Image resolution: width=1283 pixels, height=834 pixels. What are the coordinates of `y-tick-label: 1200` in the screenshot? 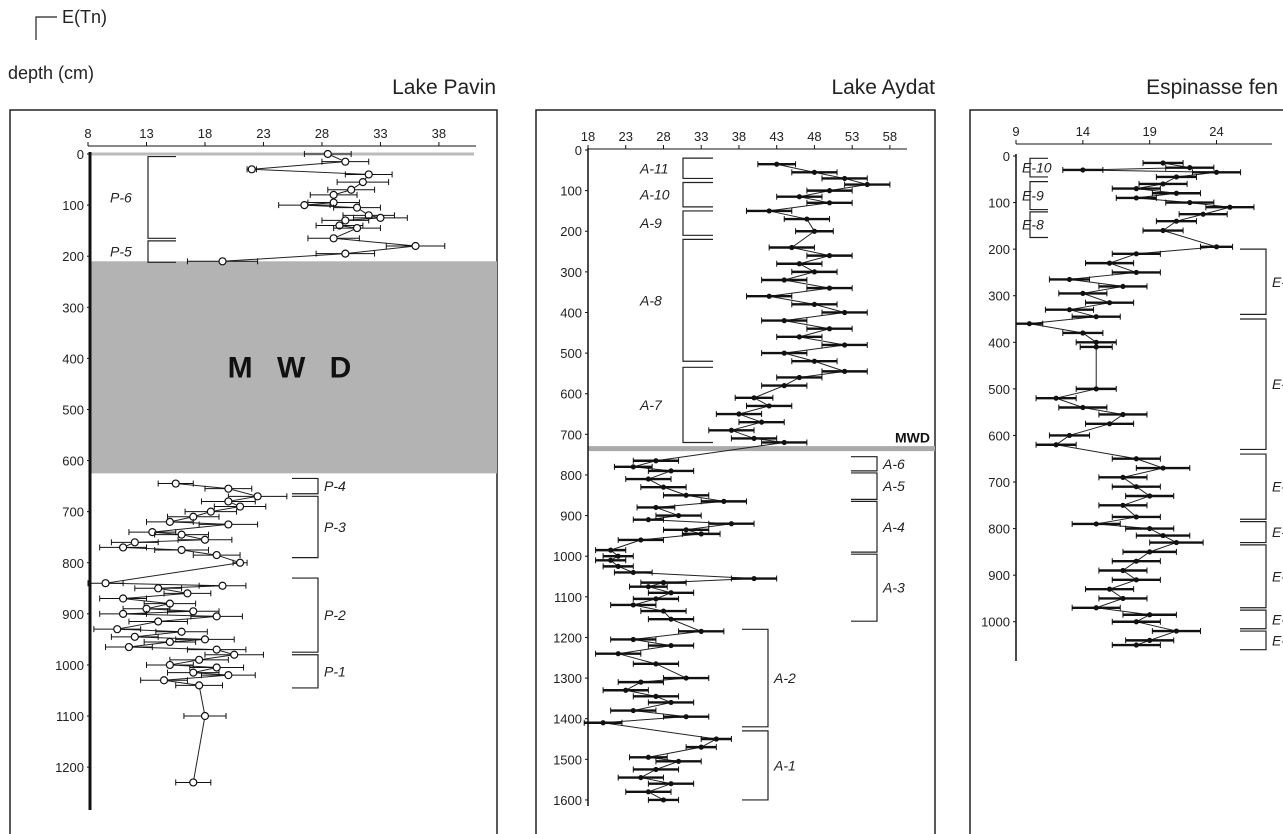 It's located at (567, 637).